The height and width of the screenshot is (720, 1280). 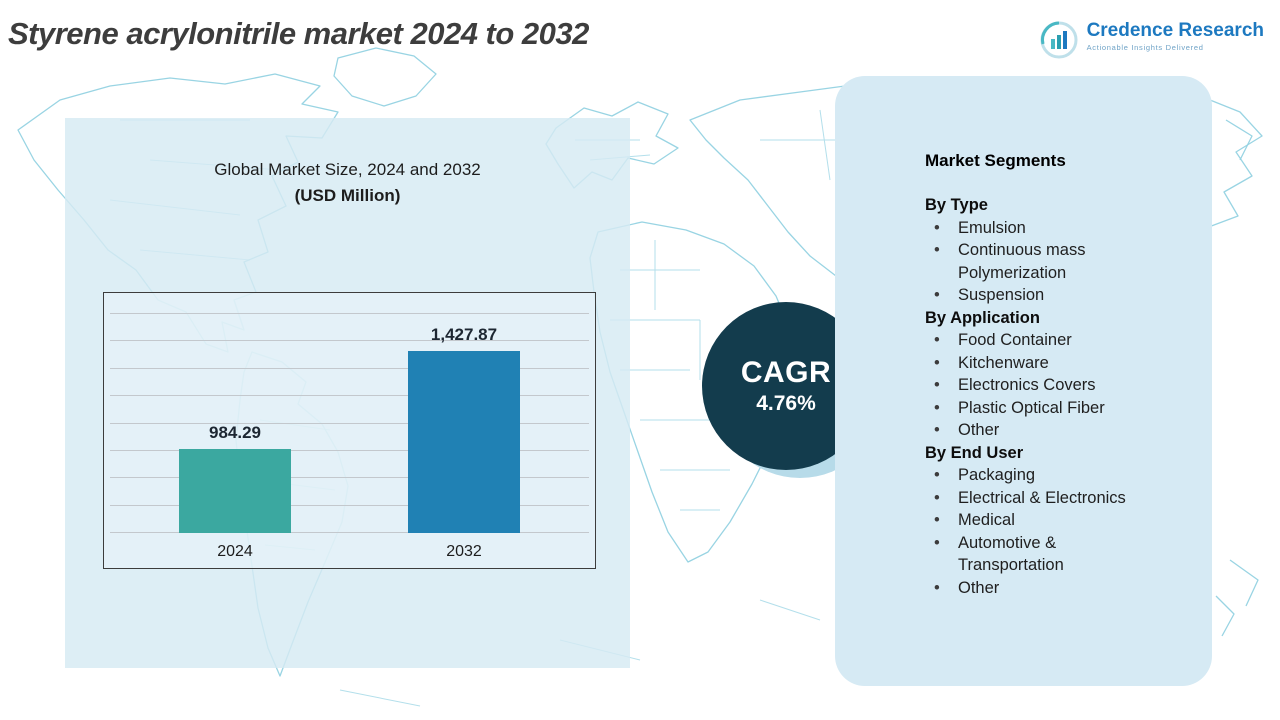 I want to click on segment-item: • Plastic Optical Fiber, so click(x=1054, y=408).